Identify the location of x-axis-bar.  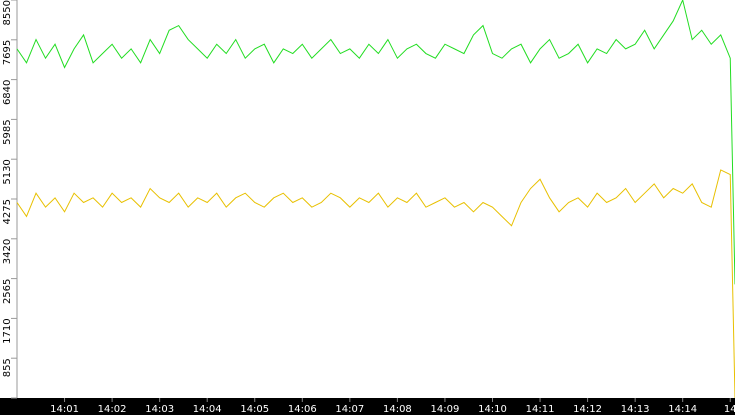
(367, 406).